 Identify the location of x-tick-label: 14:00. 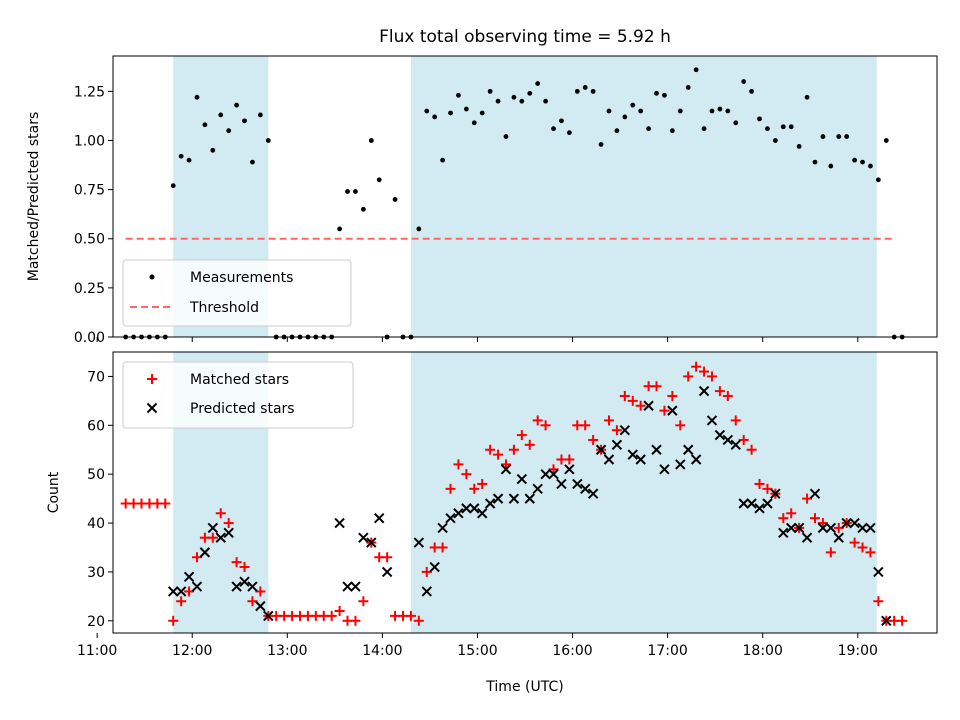
(382, 651).